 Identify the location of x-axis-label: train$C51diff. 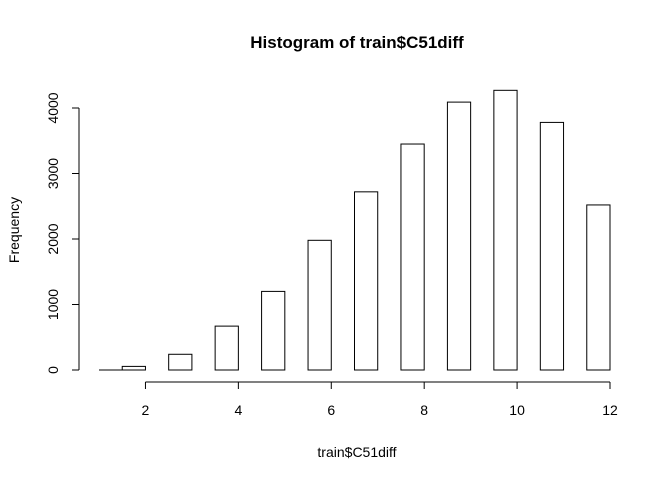
(356, 452).